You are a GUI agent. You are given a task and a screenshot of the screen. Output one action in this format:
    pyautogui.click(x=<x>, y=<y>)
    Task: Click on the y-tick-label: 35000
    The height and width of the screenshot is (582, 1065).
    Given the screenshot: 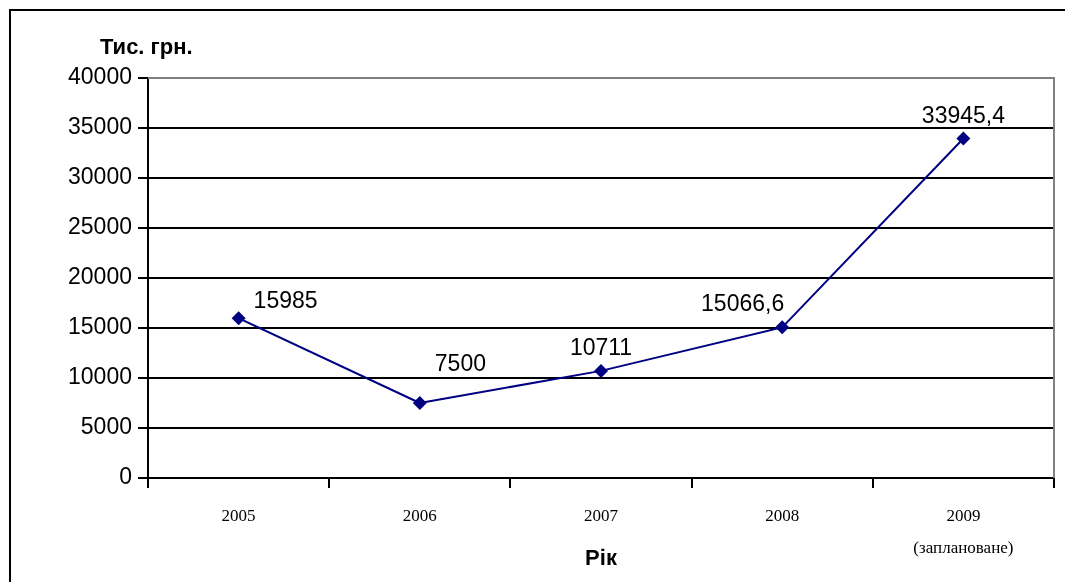 What is the action you would take?
    pyautogui.click(x=100, y=126)
    